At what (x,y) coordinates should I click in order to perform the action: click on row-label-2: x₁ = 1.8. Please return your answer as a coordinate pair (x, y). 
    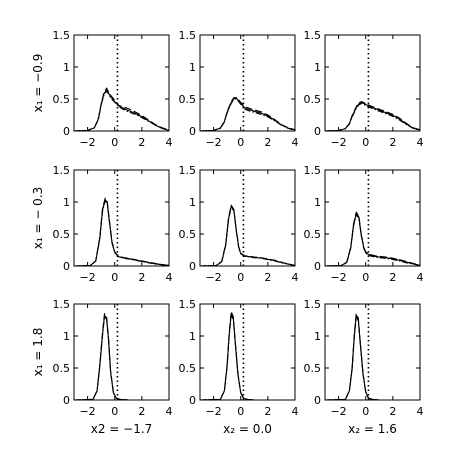
    Looking at the image, I should click on (38, 352).